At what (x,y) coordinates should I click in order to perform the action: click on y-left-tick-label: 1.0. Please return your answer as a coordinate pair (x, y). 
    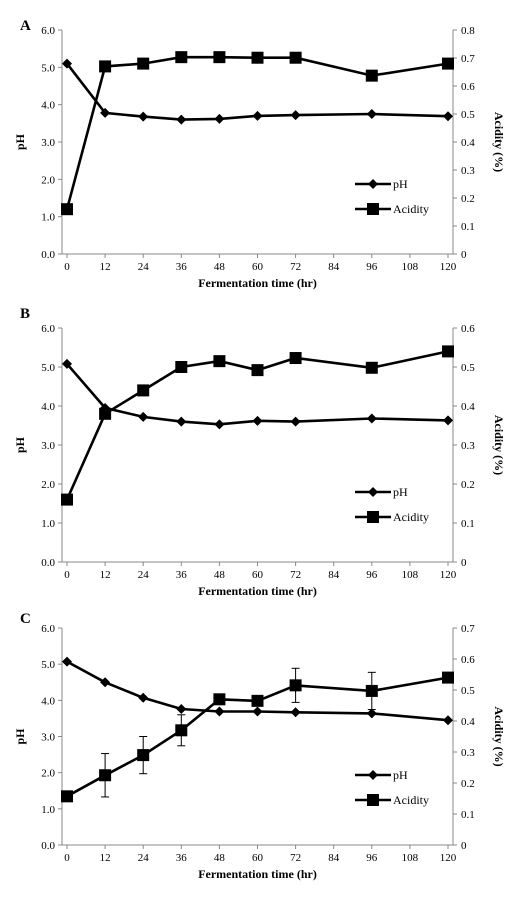
    Looking at the image, I should click on (48, 810).